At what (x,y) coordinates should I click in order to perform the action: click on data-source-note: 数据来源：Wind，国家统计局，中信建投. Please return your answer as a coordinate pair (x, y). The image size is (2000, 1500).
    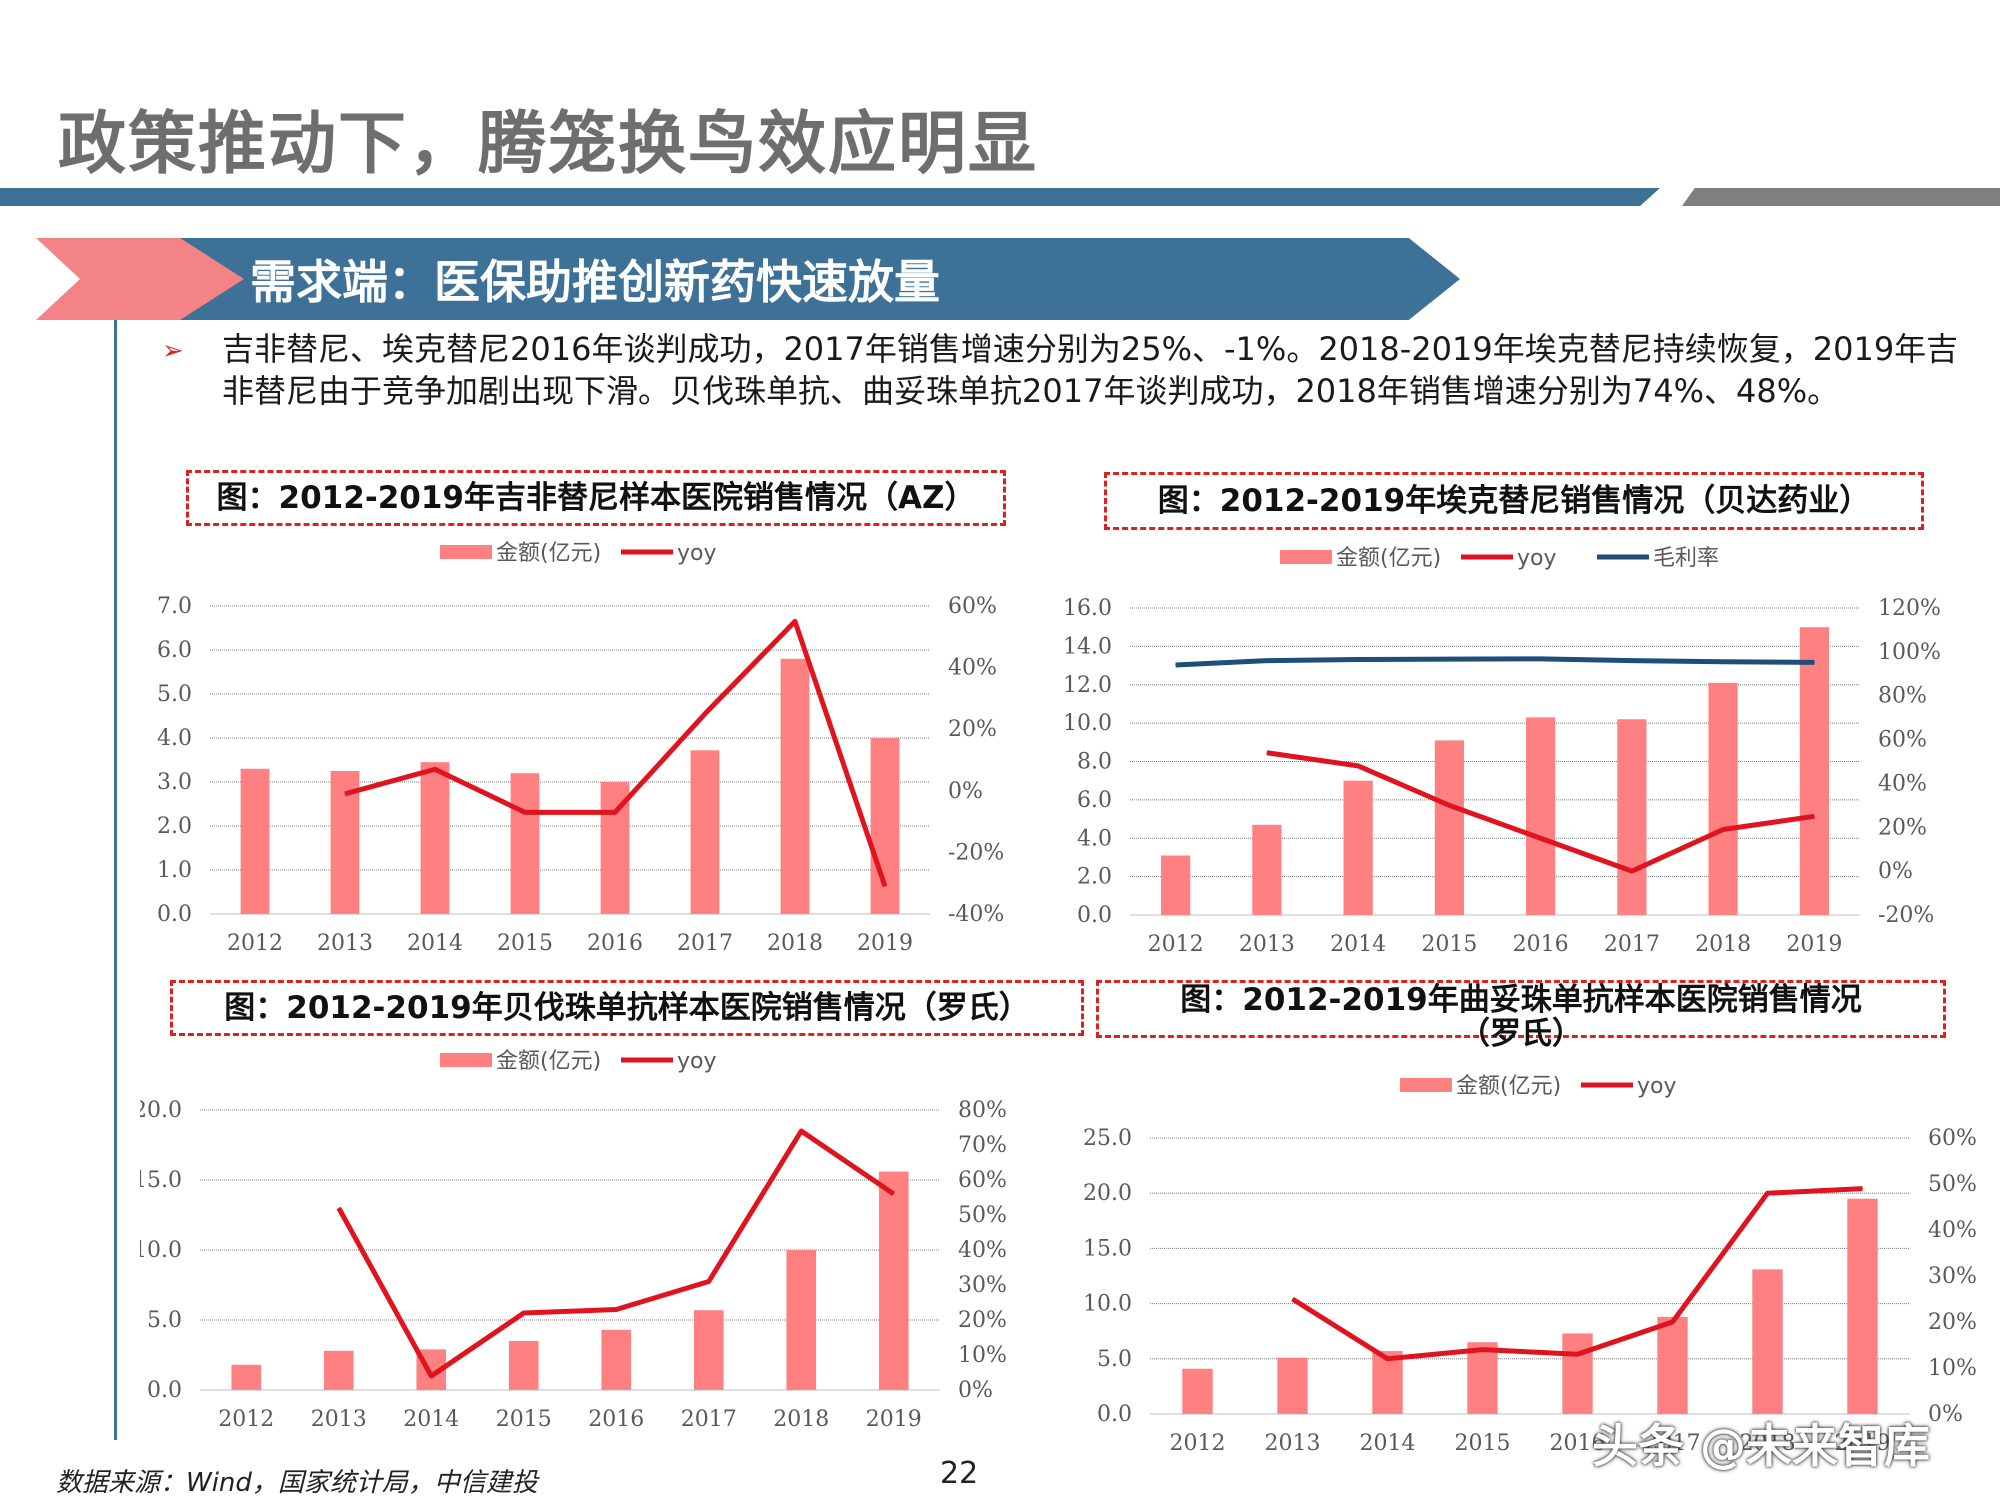
    Looking at the image, I should click on (297, 1483).